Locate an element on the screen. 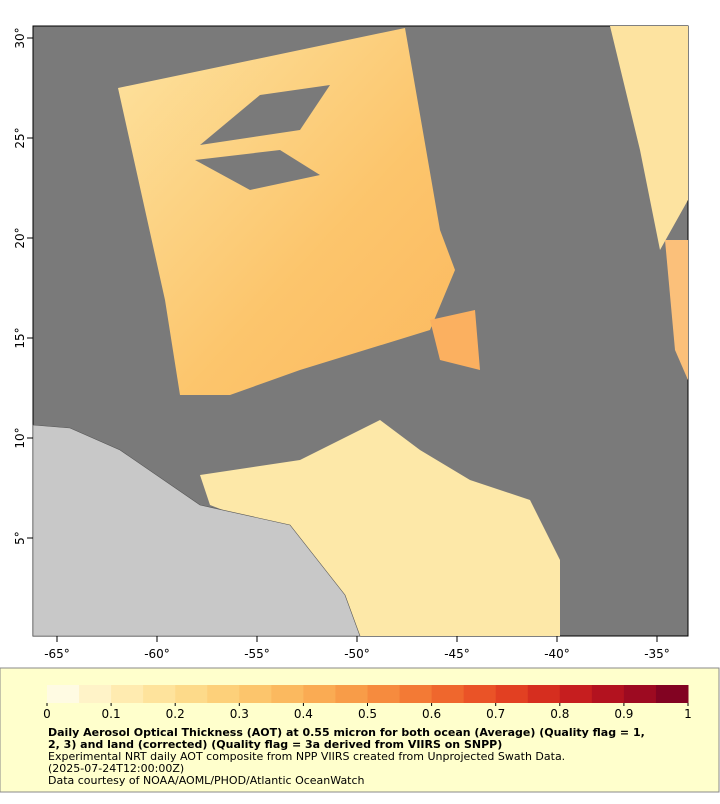 This screenshot has width=720, height=804. colorbar-tick-label: 0 is located at coordinates (47, 714).